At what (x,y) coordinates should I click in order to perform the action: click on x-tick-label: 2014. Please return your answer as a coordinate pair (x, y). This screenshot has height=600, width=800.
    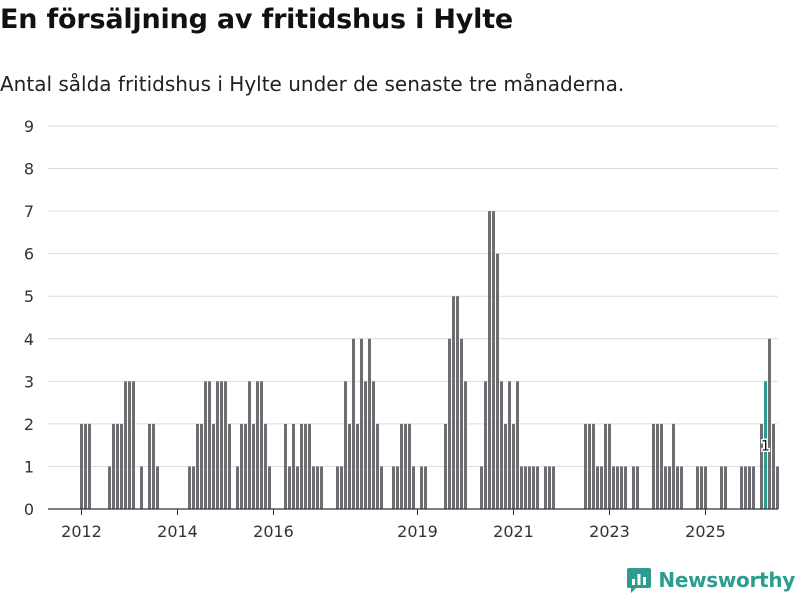
    Looking at the image, I should click on (177, 531).